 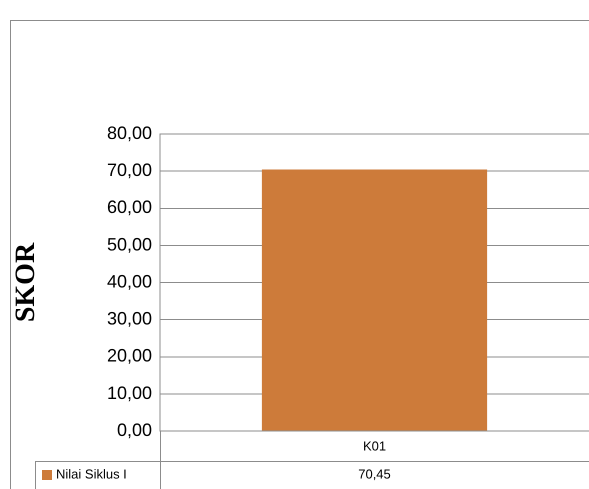 I want to click on y-axis-title: SKOR, so click(x=26, y=282).